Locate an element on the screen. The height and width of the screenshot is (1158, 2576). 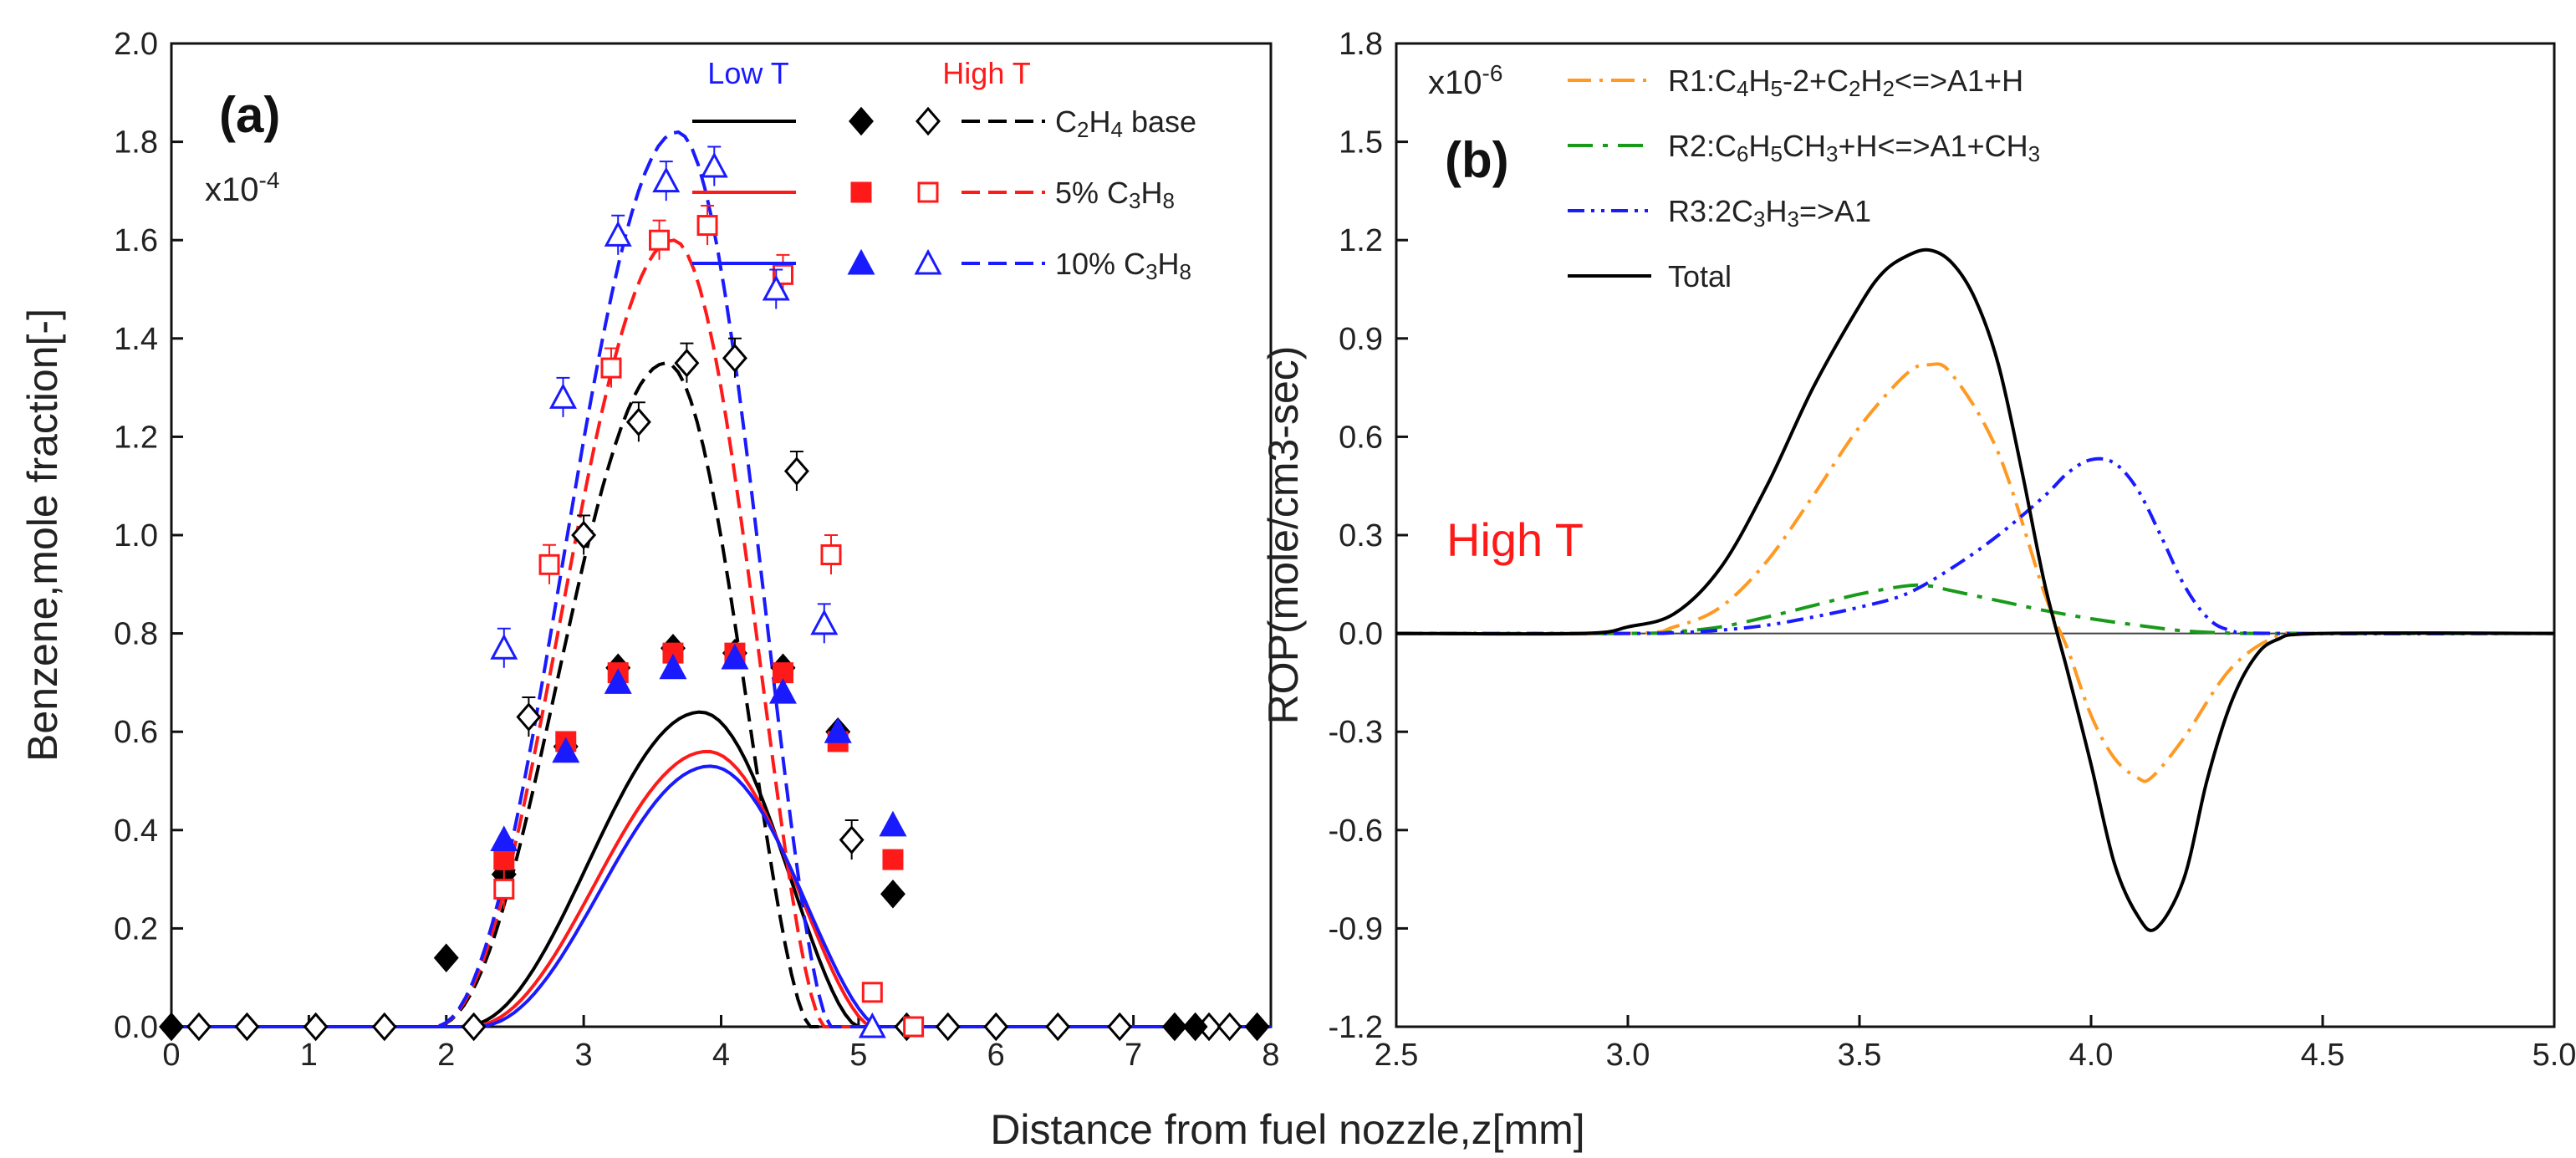
y-tick-label-a: 0.2 is located at coordinates (136, 929).